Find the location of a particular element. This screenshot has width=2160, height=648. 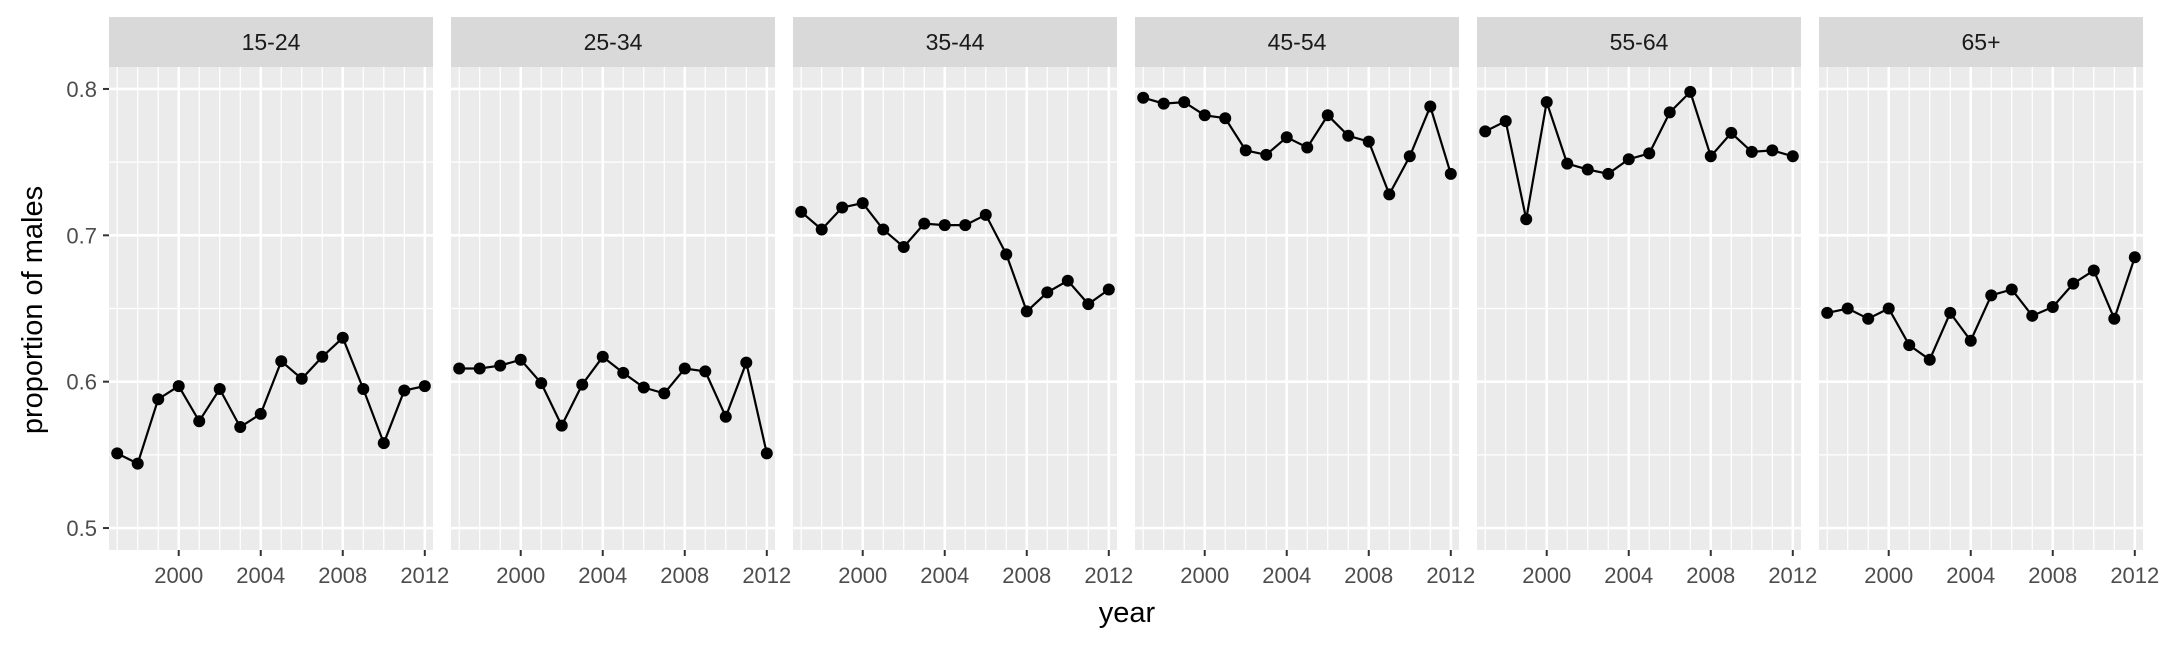

x-axis-title: year is located at coordinates (1127, 613).